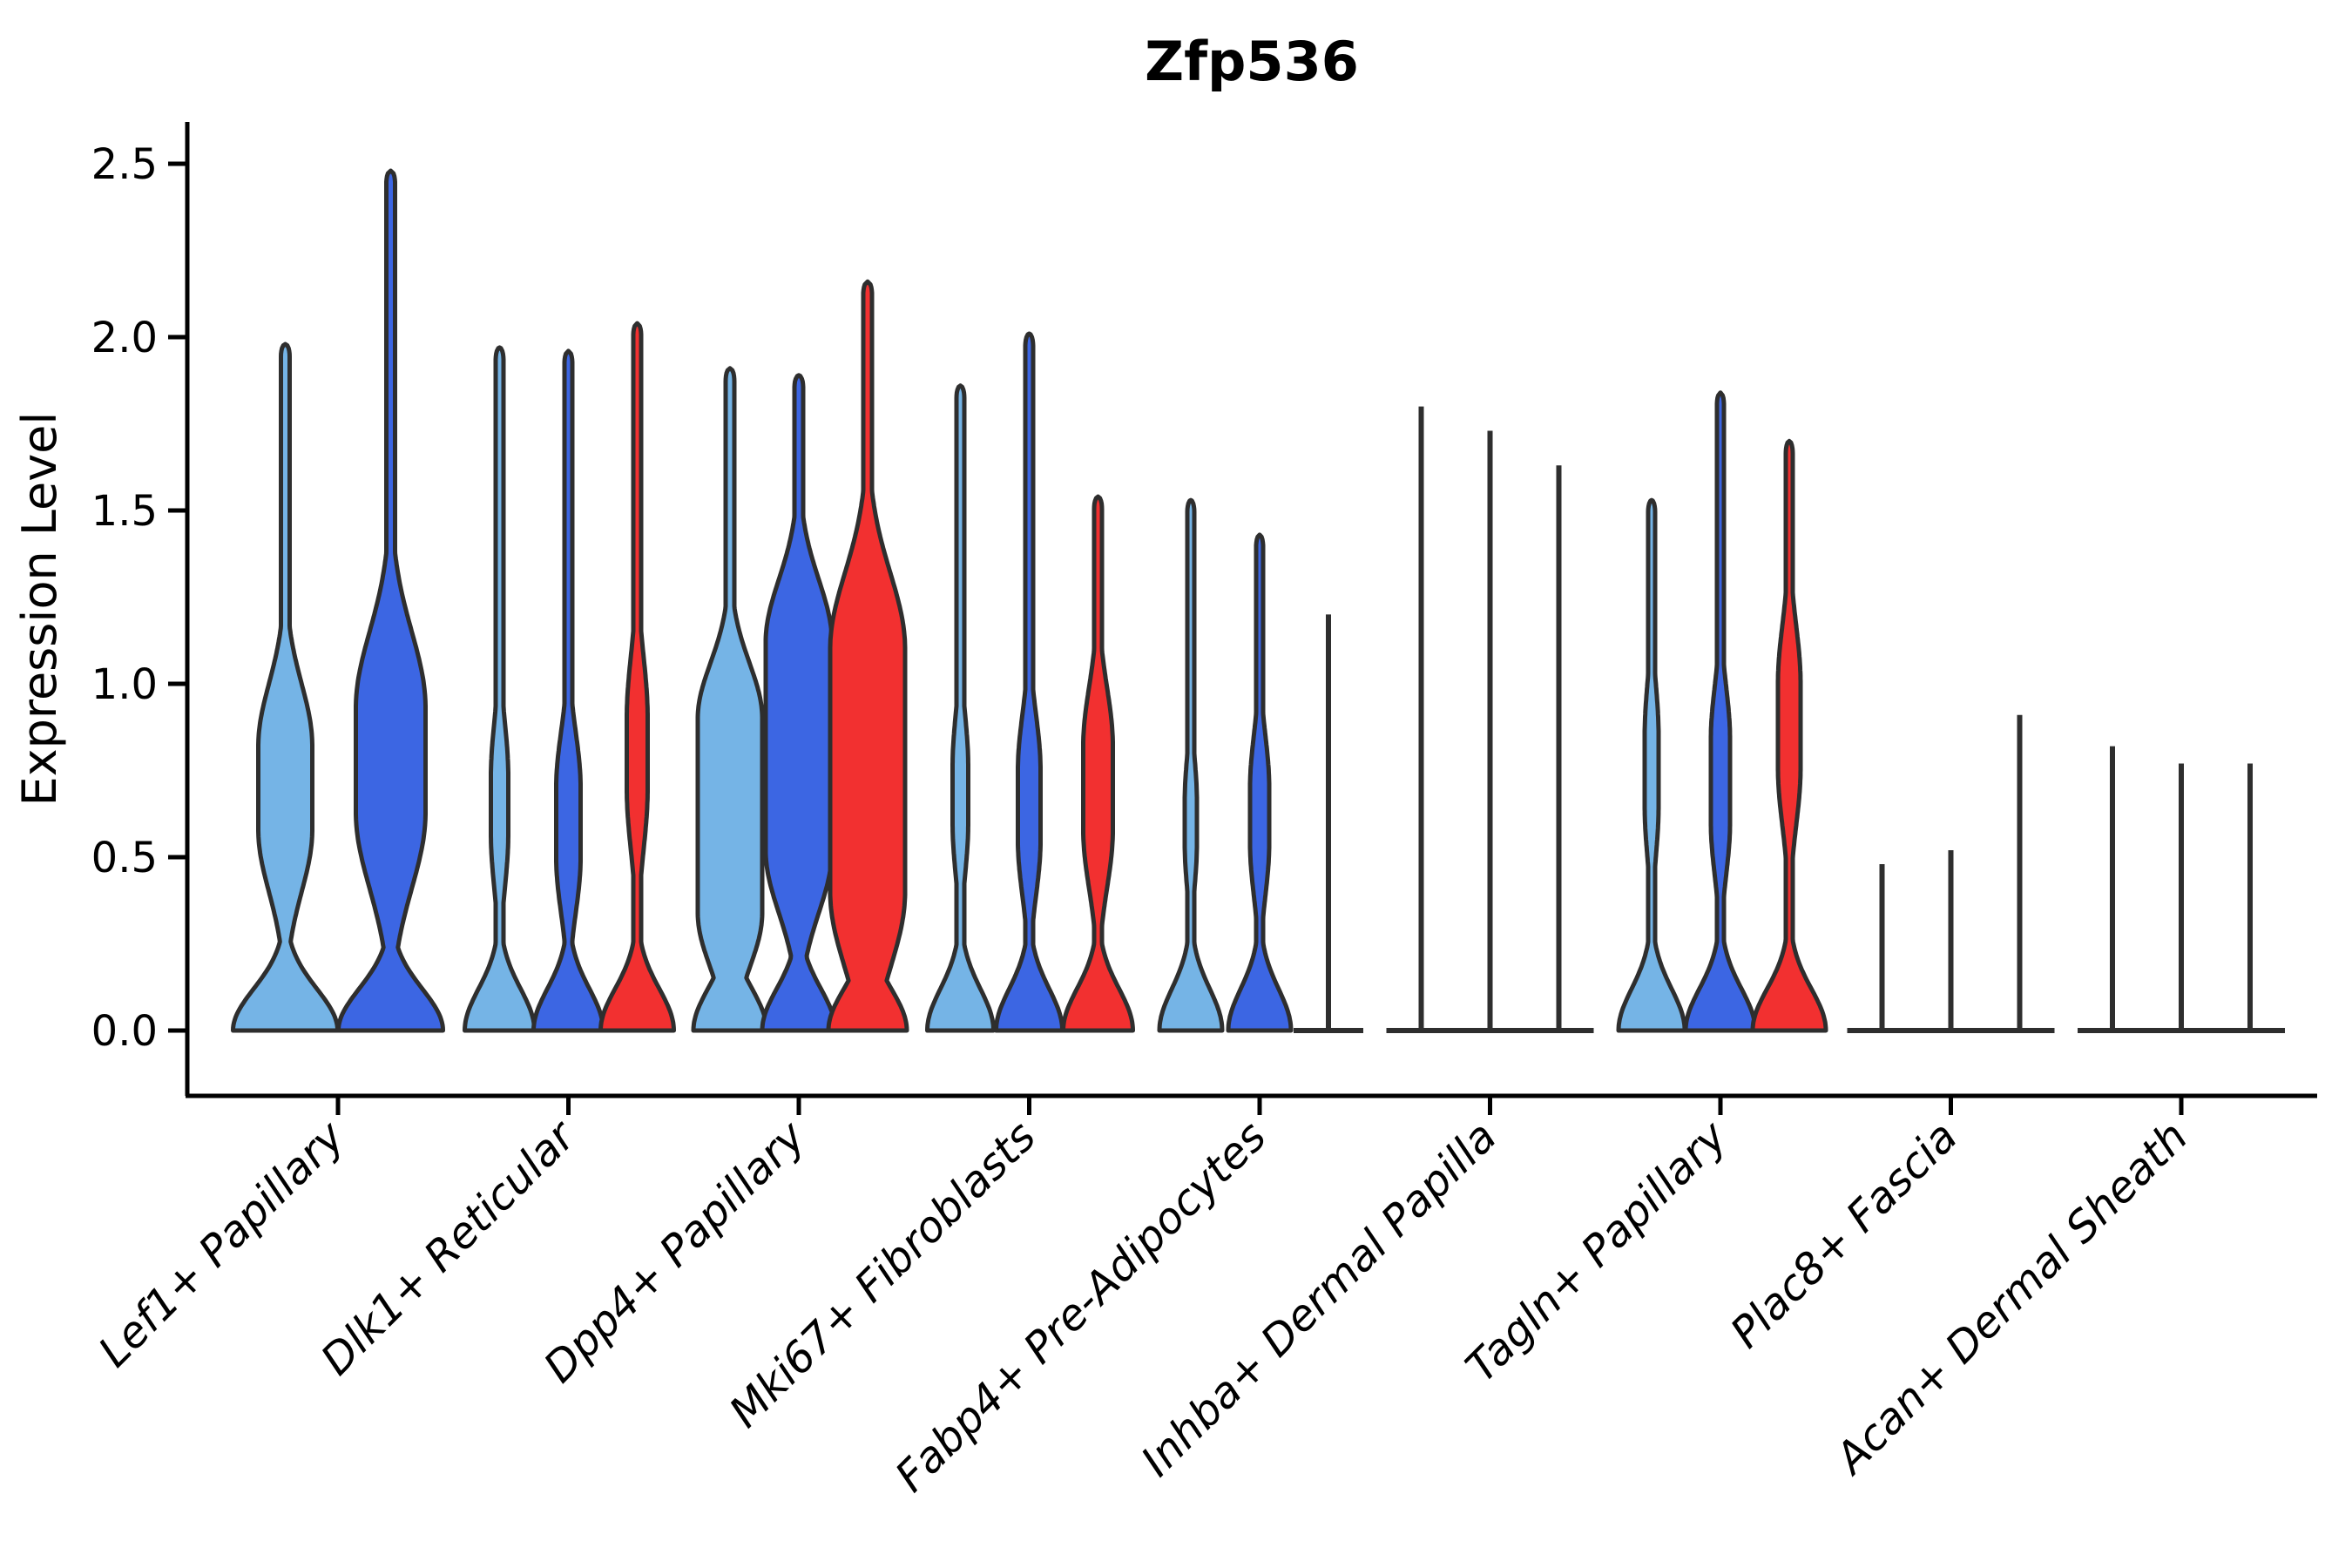 This screenshot has width=2352, height=1568. I want to click on violin-dpp4-papillary-s1, so click(799, 703).